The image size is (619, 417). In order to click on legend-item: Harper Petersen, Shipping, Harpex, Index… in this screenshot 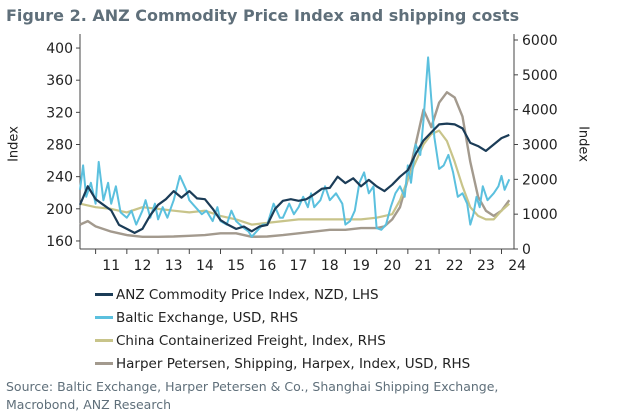, I will do `click(282, 363)`.